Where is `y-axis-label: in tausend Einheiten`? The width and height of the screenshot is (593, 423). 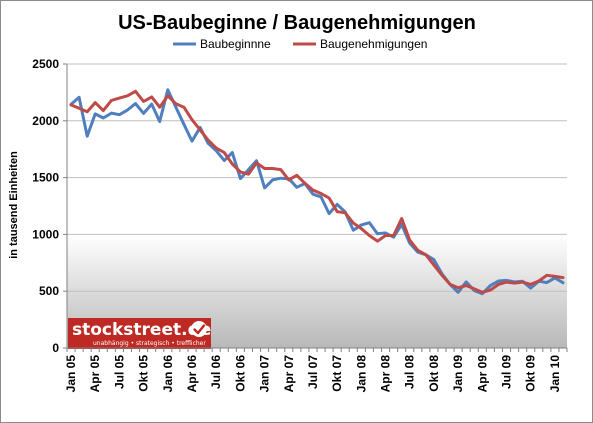
y-axis-label: in tausend Einheiten is located at coordinates (14, 205).